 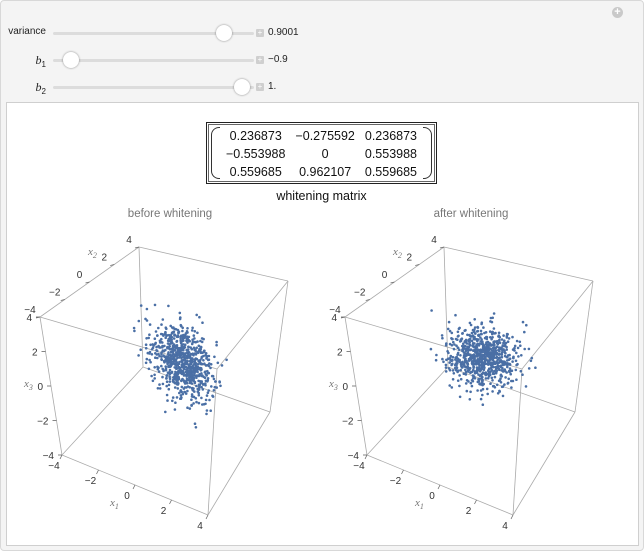 What do you see at coordinates (348, 422) in the screenshot?
I see `x3-tick-label: −2` at bounding box center [348, 422].